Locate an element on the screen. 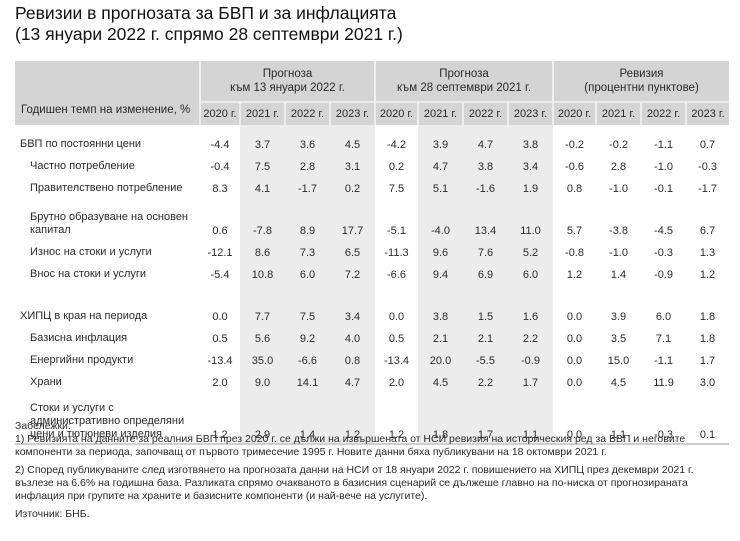  row-label: Храни is located at coordinates (46, 382).